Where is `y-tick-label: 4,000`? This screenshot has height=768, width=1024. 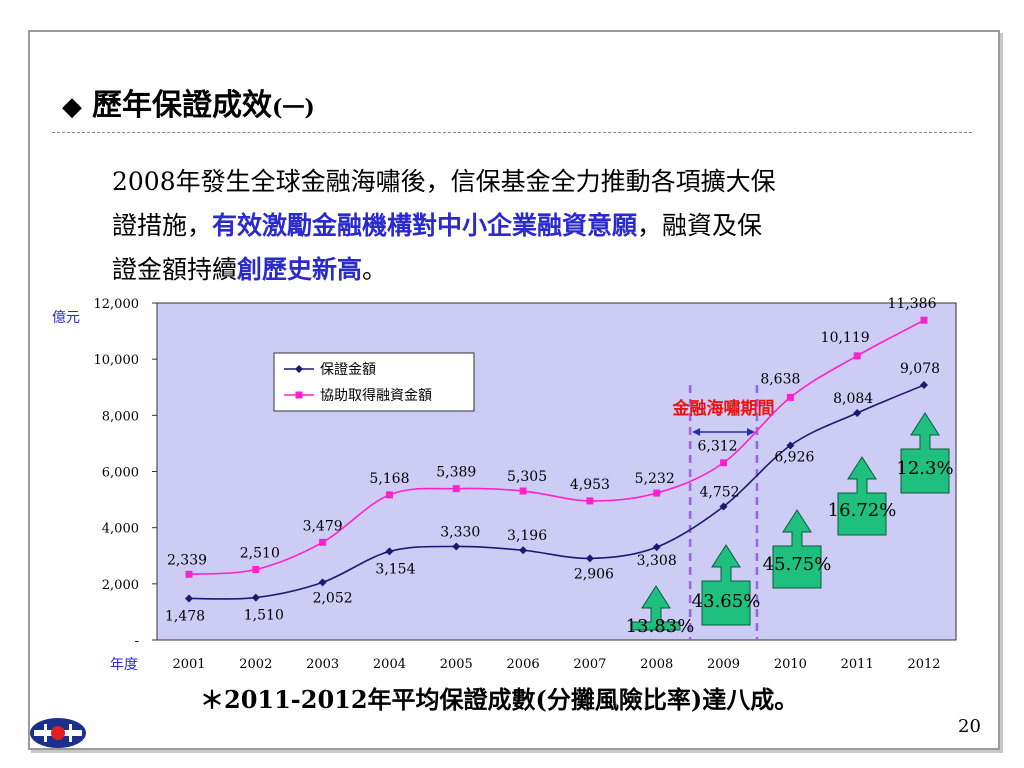 y-tick-label: 4,000 is located at coordinates (120, 529).